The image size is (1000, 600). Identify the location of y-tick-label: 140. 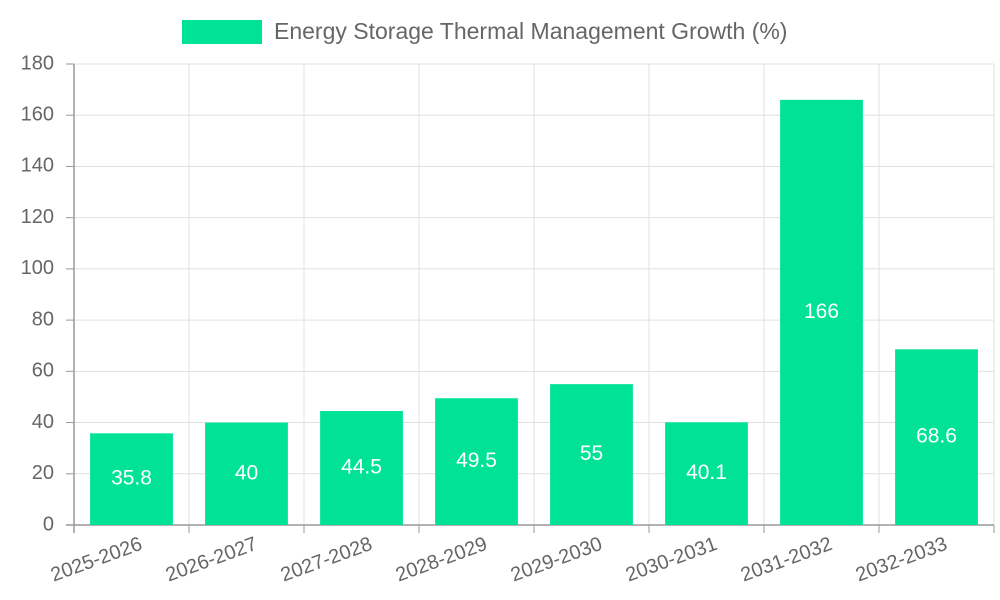
(37, 166).